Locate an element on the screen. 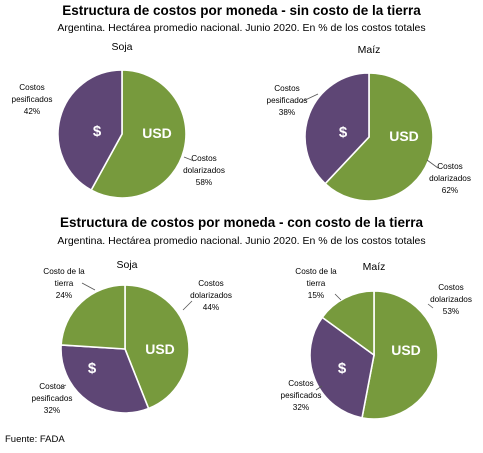 The image size is (483, 453). usd-mark-soja-con-tierra: USD is located at coordinates (160, 349).